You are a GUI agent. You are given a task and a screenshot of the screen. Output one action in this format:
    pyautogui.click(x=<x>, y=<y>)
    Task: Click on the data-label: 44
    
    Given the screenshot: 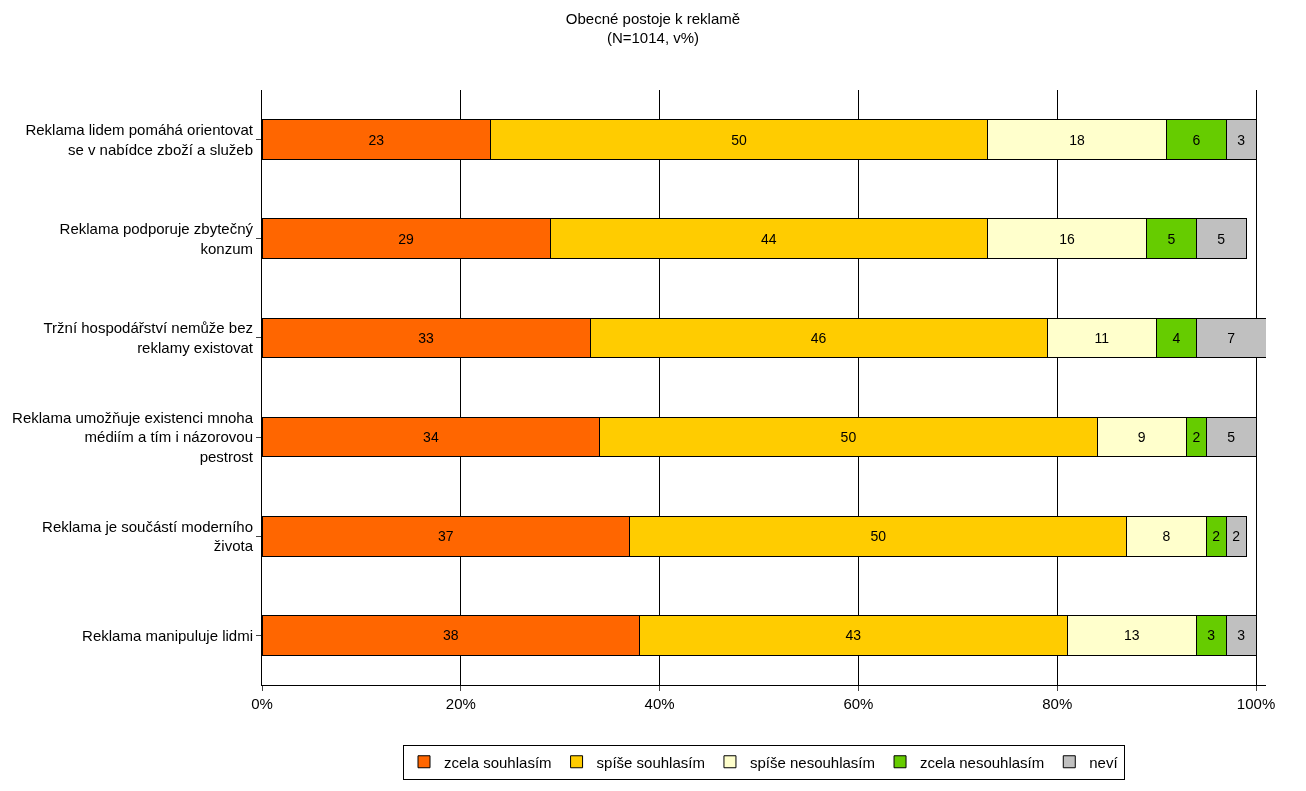 What is the action you would take?
    pyautogui.click(x=769, y=238)
    